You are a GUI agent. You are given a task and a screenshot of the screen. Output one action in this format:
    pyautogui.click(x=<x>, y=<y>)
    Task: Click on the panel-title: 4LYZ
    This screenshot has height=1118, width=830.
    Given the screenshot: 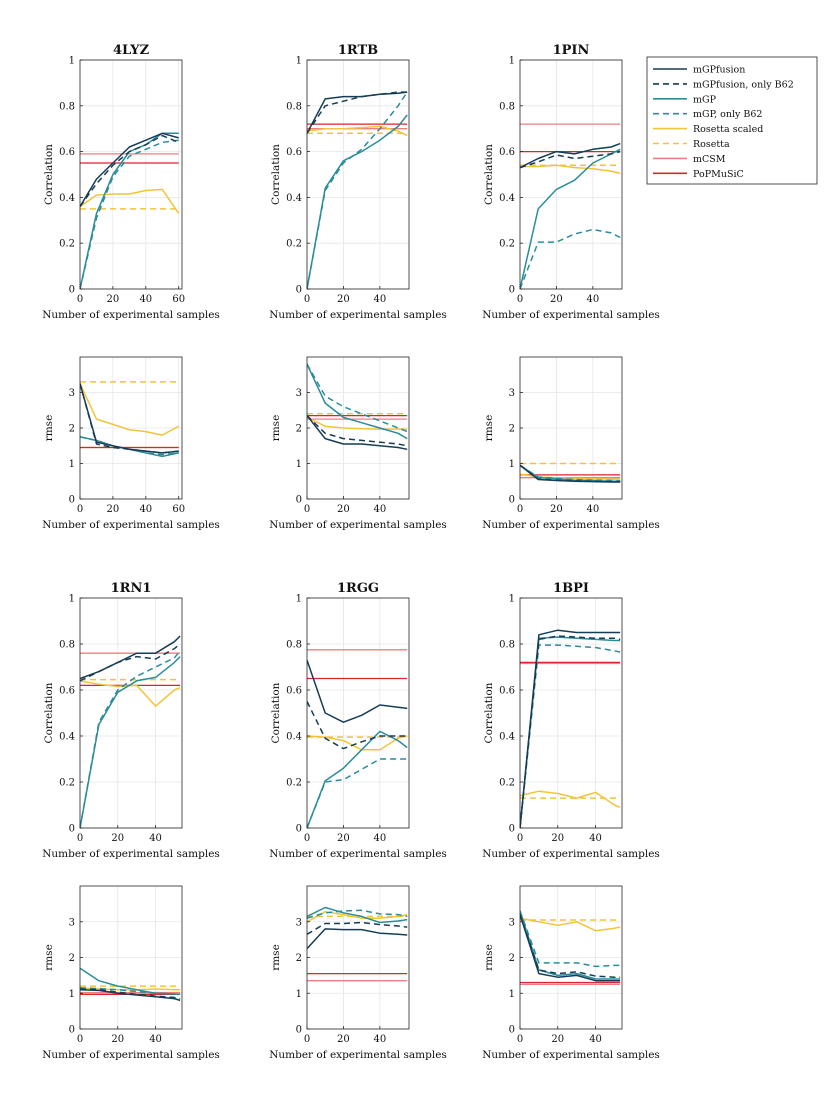 What is the action you would take?
    pyautogui.click(x=131, y=50)
    